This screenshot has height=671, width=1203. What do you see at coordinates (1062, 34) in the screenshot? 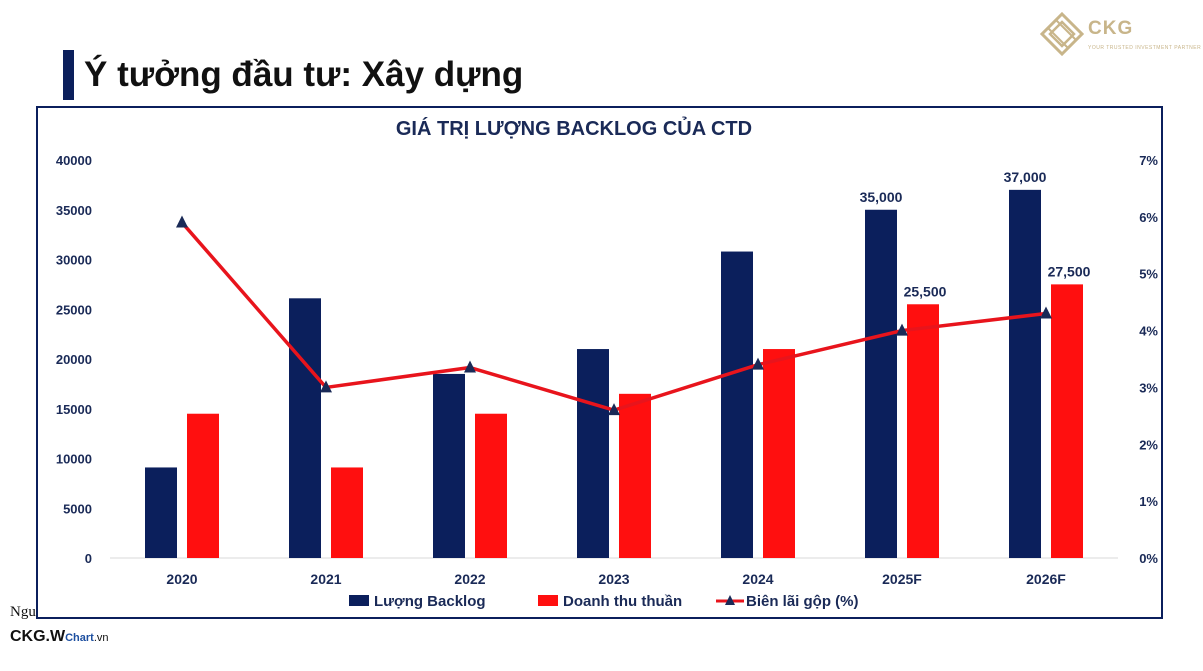
I see `ckg-logo-icon` at bounding box center [1062, 34].